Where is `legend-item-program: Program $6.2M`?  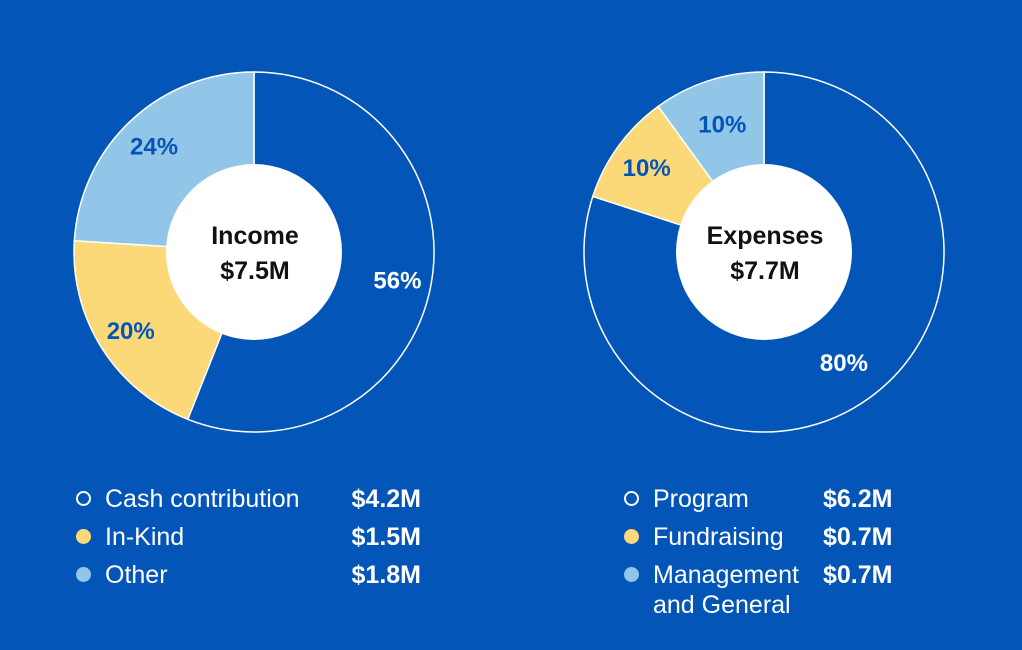
legend-item-program: Program $6.2M is located at coordinates (789, 503).